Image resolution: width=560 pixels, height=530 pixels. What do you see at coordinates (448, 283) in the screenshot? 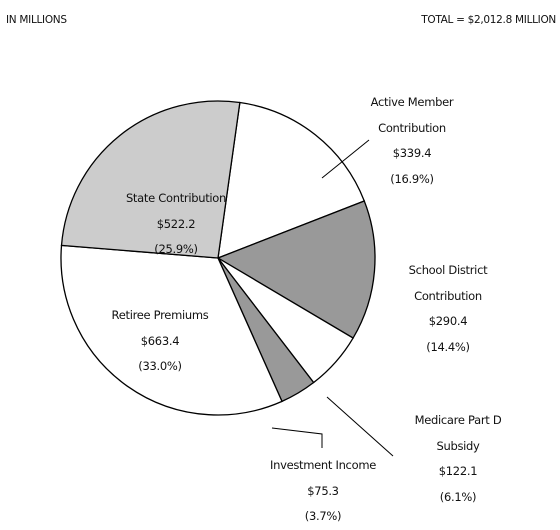
I see `category-label: School District Contribution` at bounding box center [448, 283].